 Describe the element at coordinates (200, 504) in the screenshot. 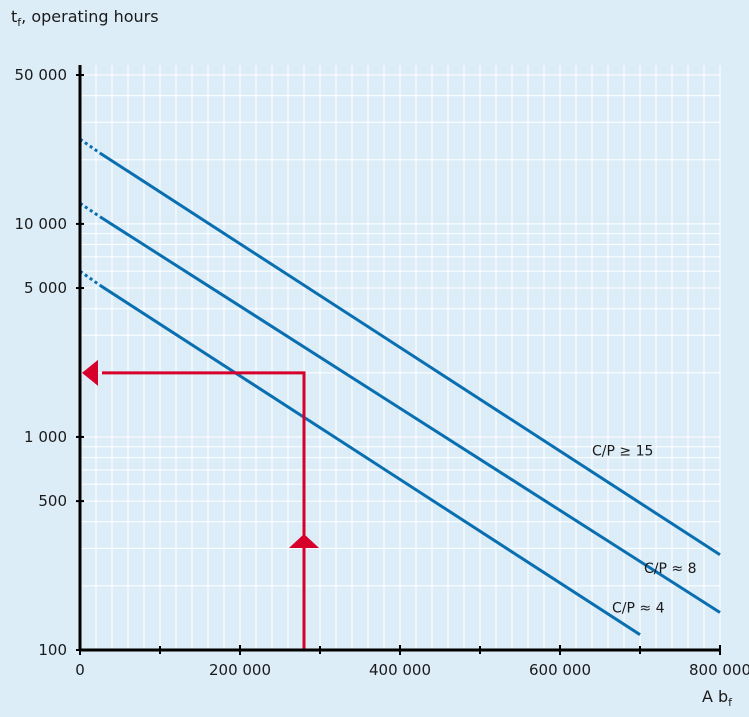

I see `annotation-arrows` at that location.